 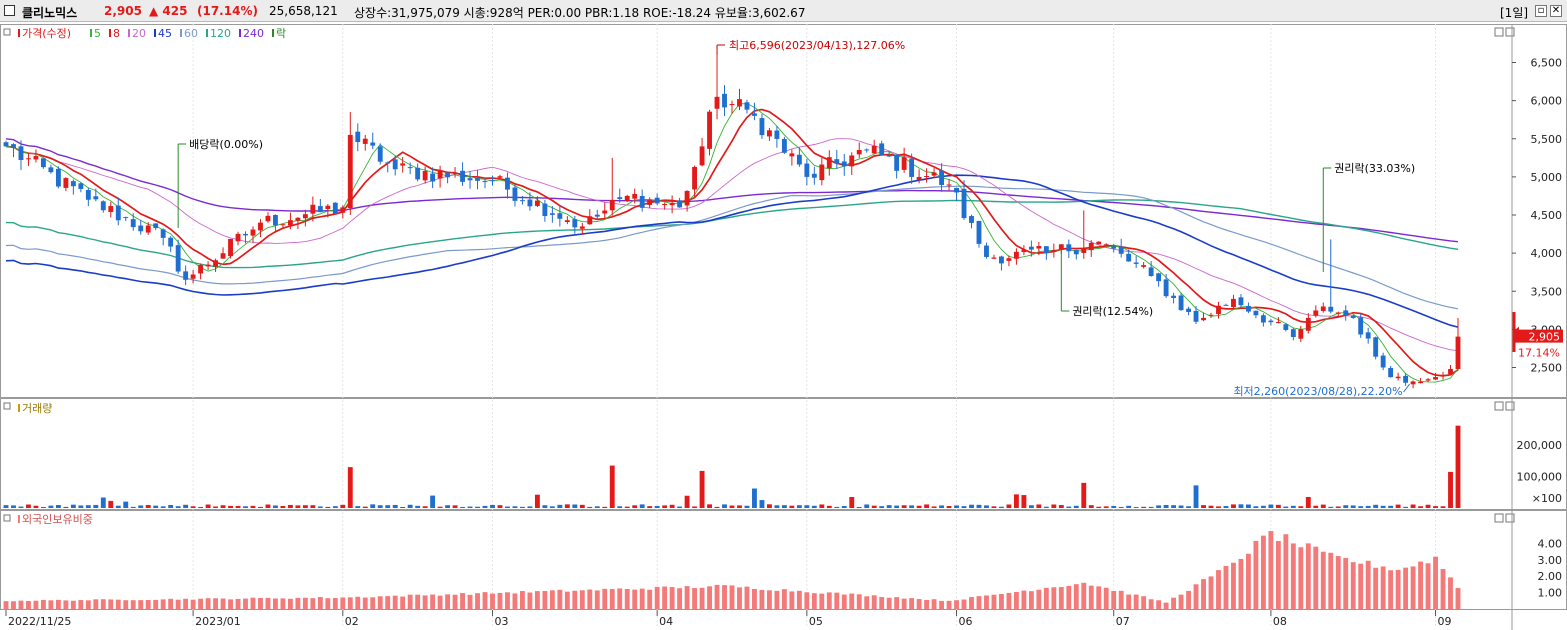 I want to click on select-checkbox, so click(x=9, y=10).